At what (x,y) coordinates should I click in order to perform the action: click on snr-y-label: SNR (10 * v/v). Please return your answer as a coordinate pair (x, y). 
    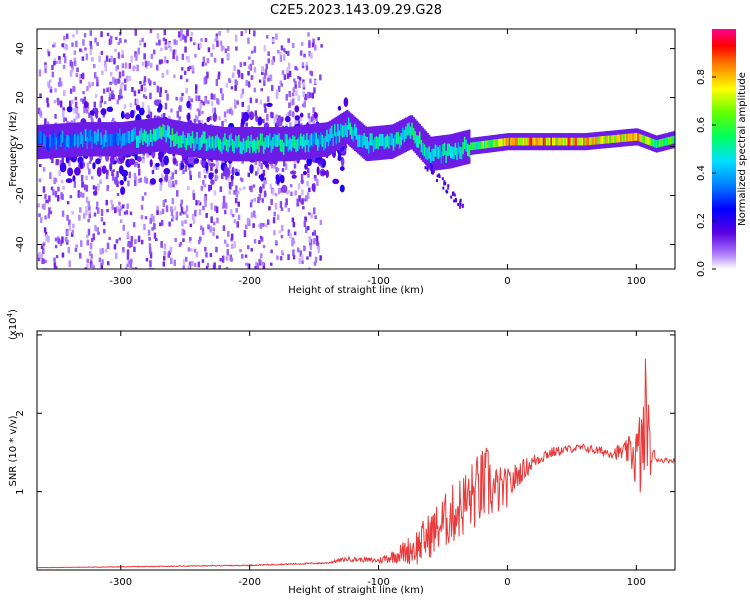
    Looking at the image, I should click on (13, 450).